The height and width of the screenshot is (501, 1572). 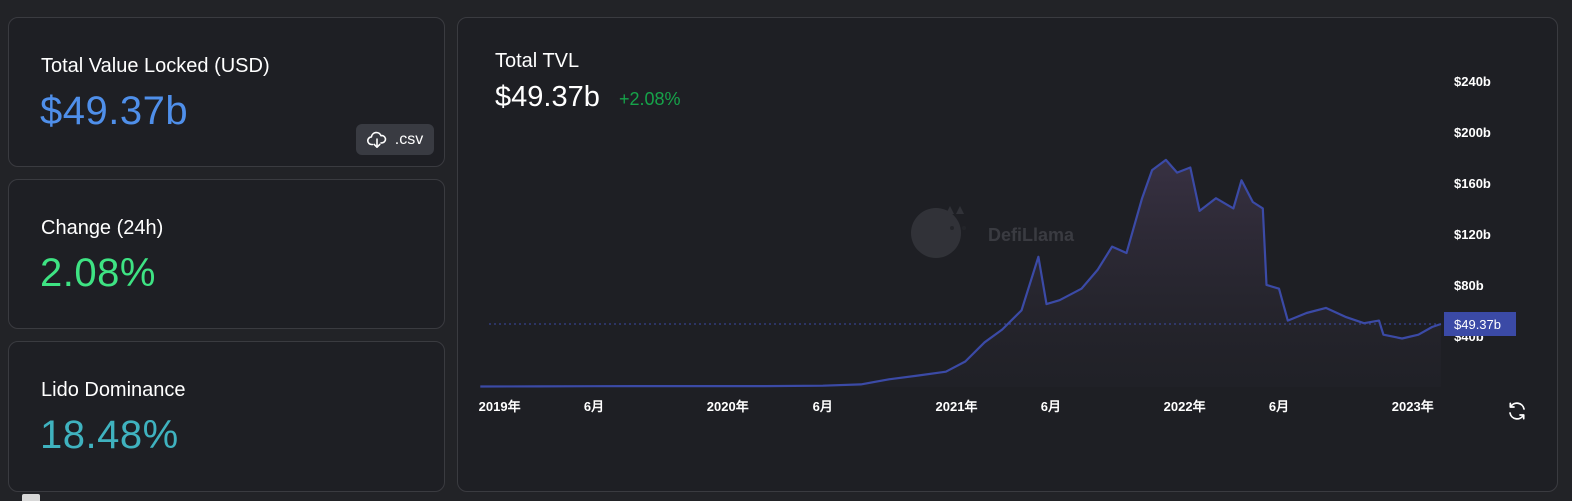 I want to click on chart-title: Total TVL, so click(x=537, y=61).